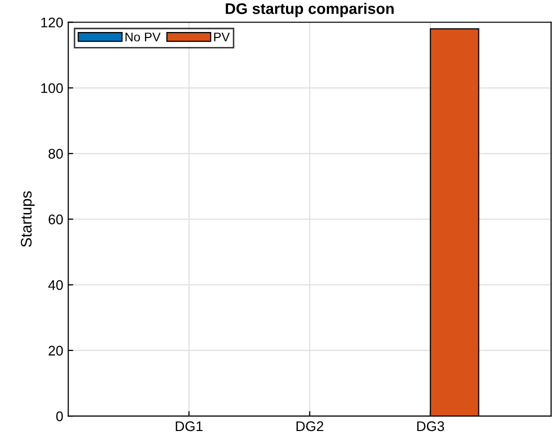 This screenshot has width=555, height=445. What do you see at coordinates (310, 426) in the screenshot?
I see `x-tick-label: DG2` at bounding box center [310, 426].